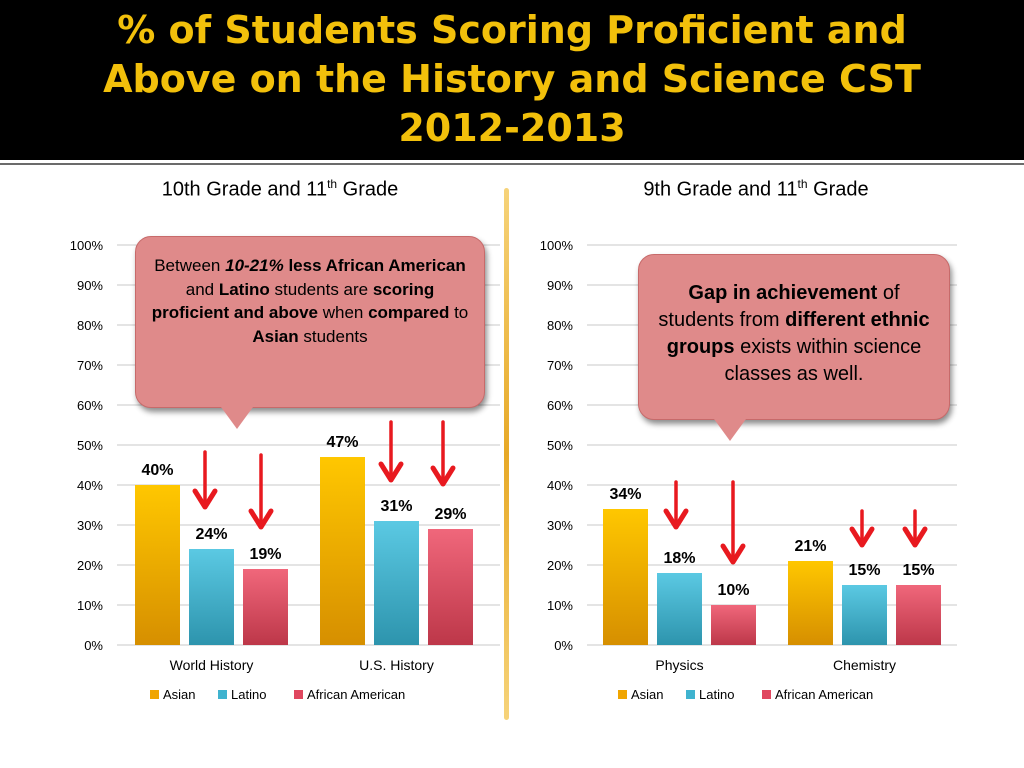 This screenshot has height=768, width=1024. Describe the element at coordinates (506, 454) in the screenshot. I see `center-divider` at that location.